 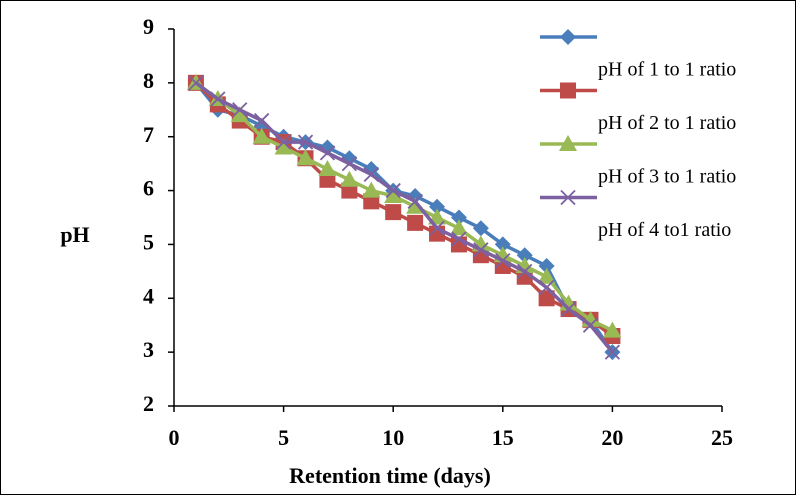 I want to click on x-tick-label: 10, so click(x=393, y=437).